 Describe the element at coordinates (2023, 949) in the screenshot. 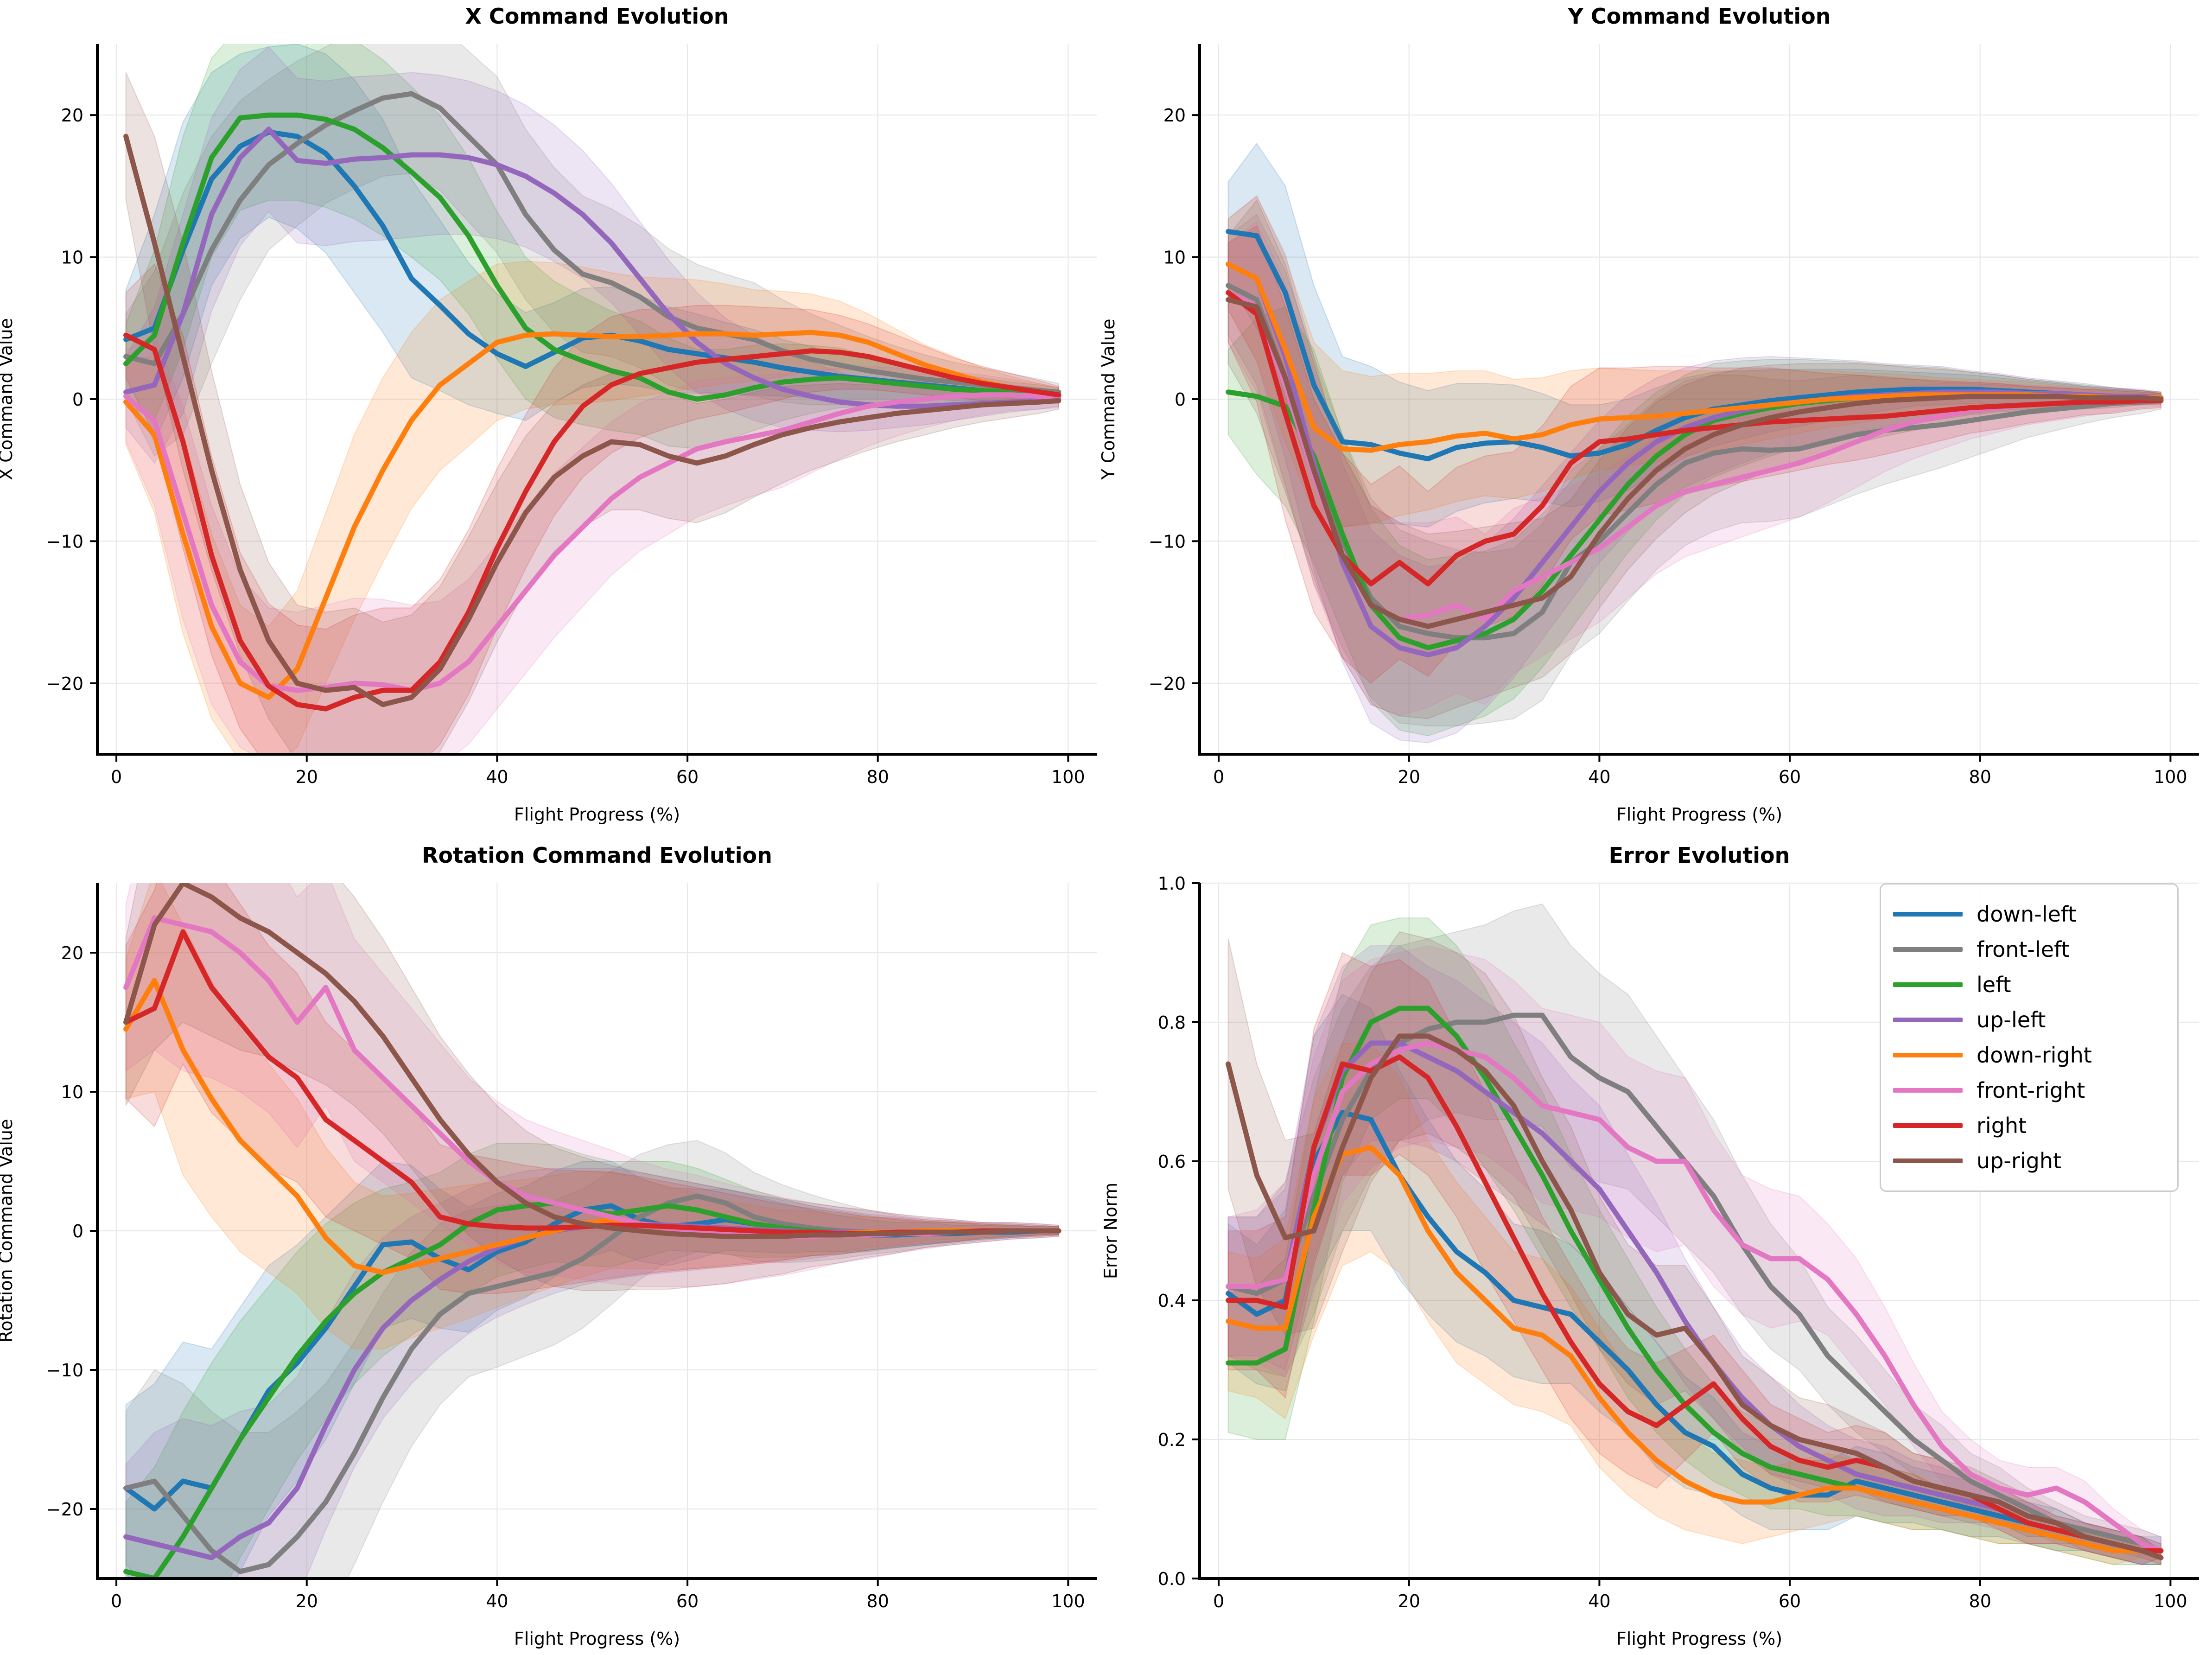

I see `legend-label: front-left` at that location.